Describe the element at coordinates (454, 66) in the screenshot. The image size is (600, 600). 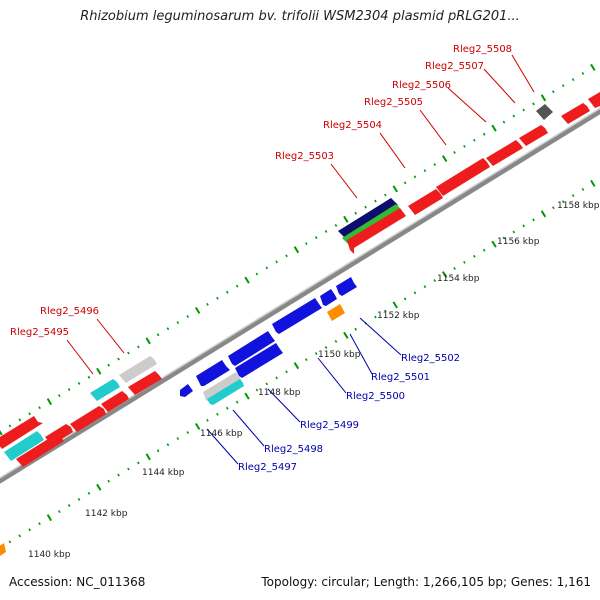
I see `gene-label-5507: Rleg2_5507` at that location.